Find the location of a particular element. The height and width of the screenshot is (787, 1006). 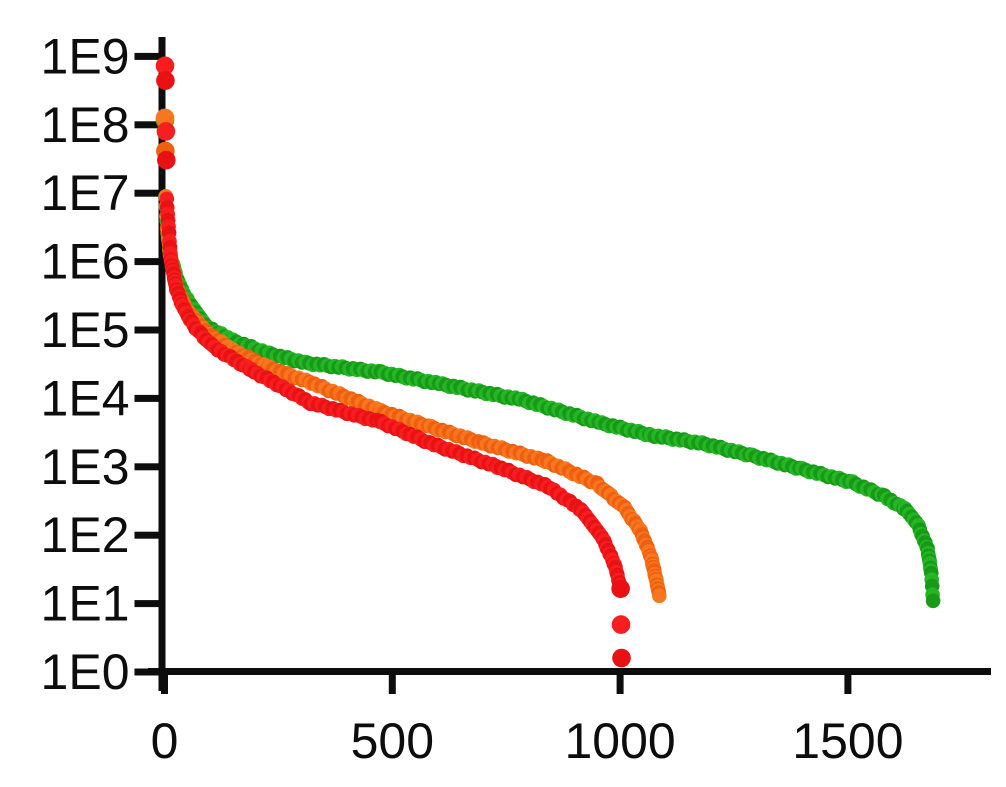

y-tick-label: 1E0 is located at coordinates (85, 672).